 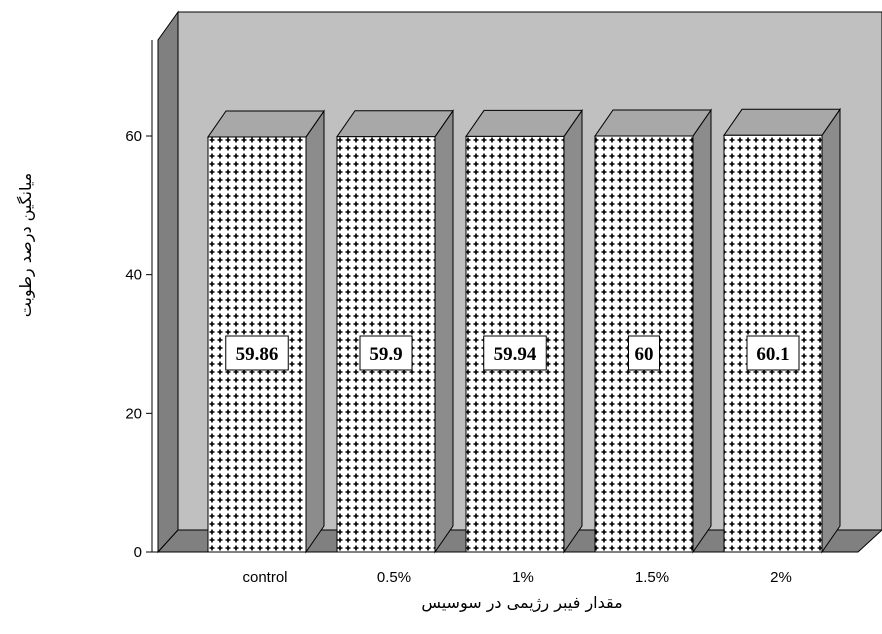 I want to click on bar: 59.86, so click(x=266, y=331).